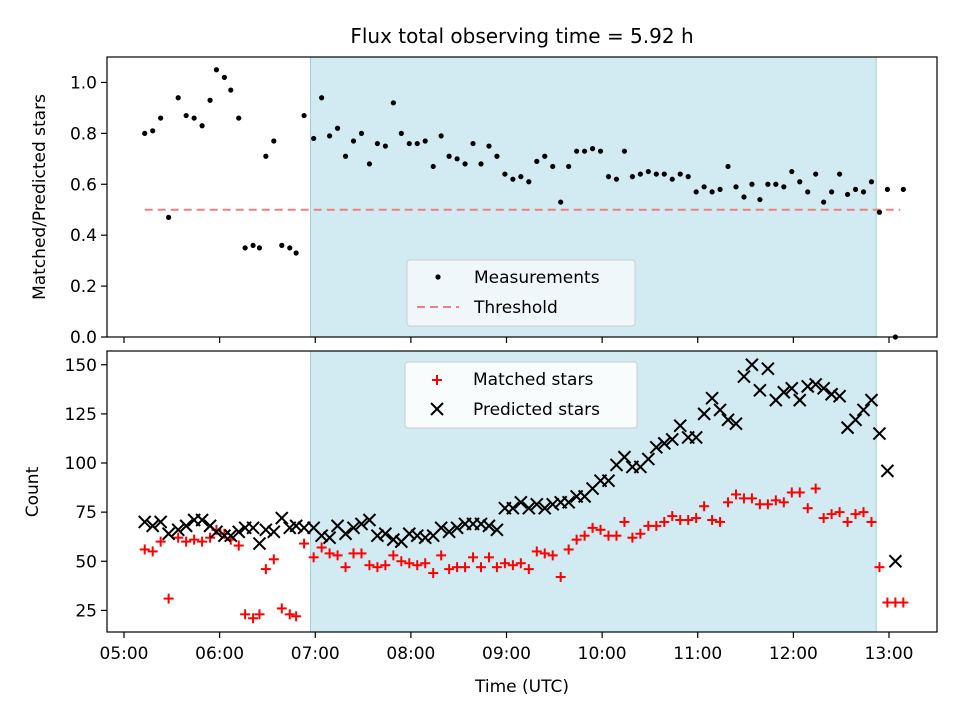 This screenshot has height=720, width=960. Describe the element at coordinates (40, 197) in the screenshot. I see `top-y-axis-label: Matched/Predicted stars` at that location.